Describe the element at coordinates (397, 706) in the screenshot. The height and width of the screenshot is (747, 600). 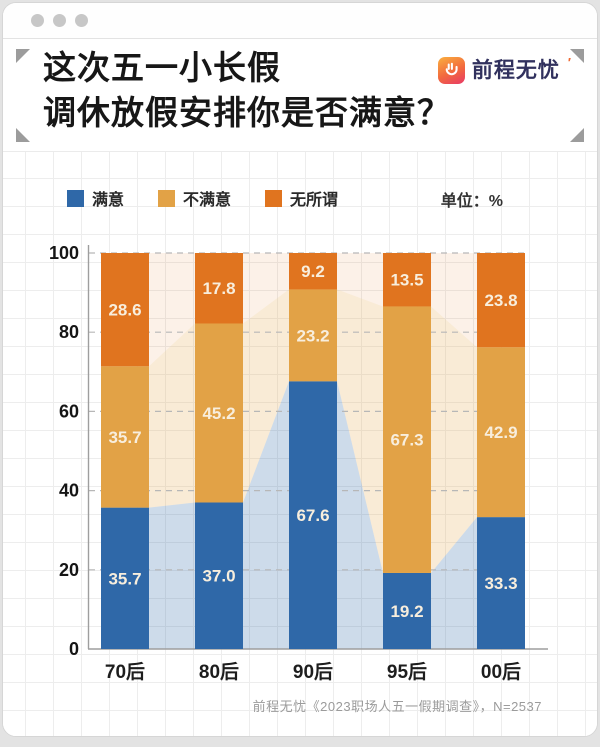
I see `source-note: 前程无忧《2023职场人五一假期调查》，N=2537` at that location.